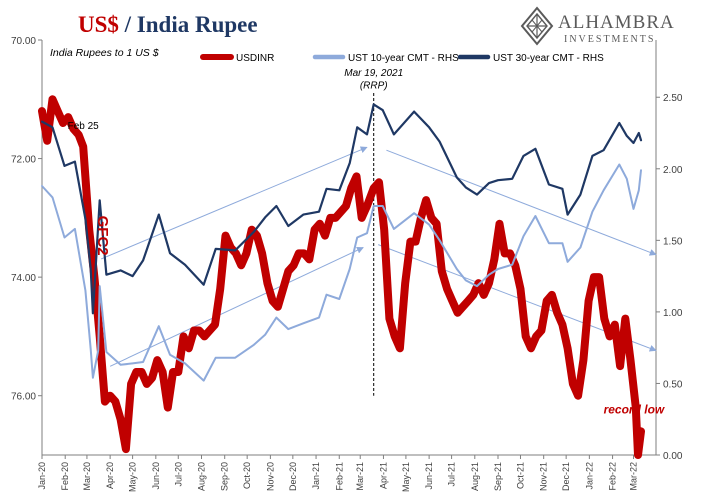  I want to click on x-tick-label: Dec-20, so click(293, 476).